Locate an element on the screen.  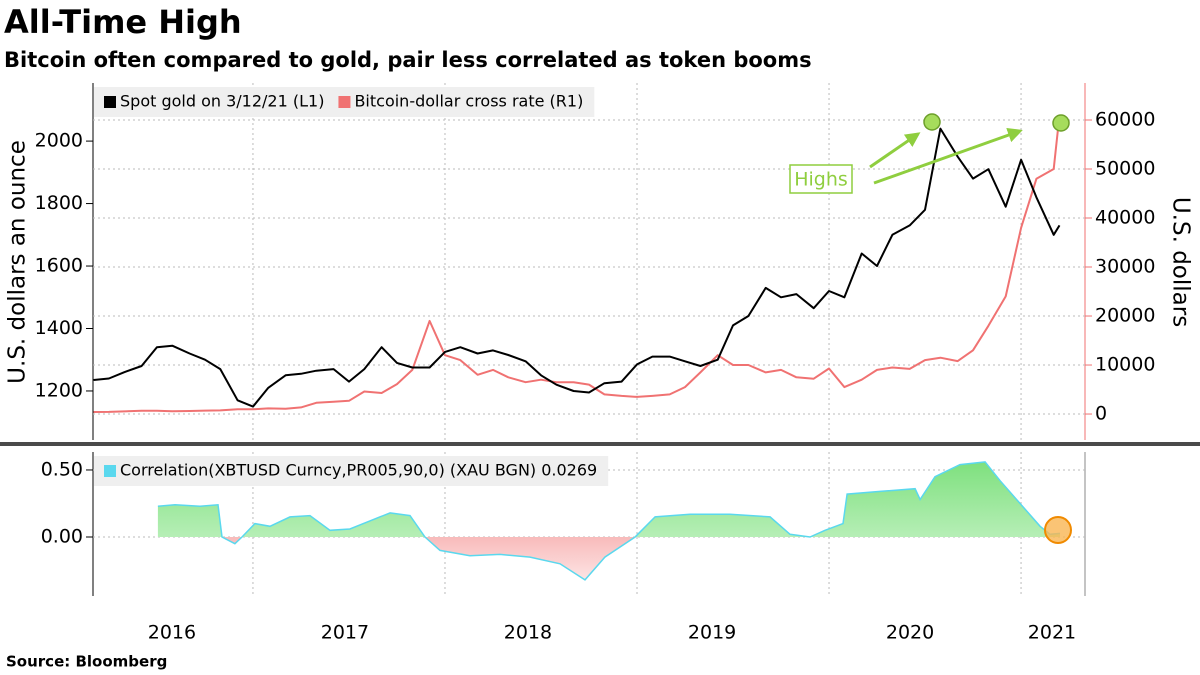
legend-label: Bitcoin-dollar cross rate (R1) is located at coordinates (468, 101).